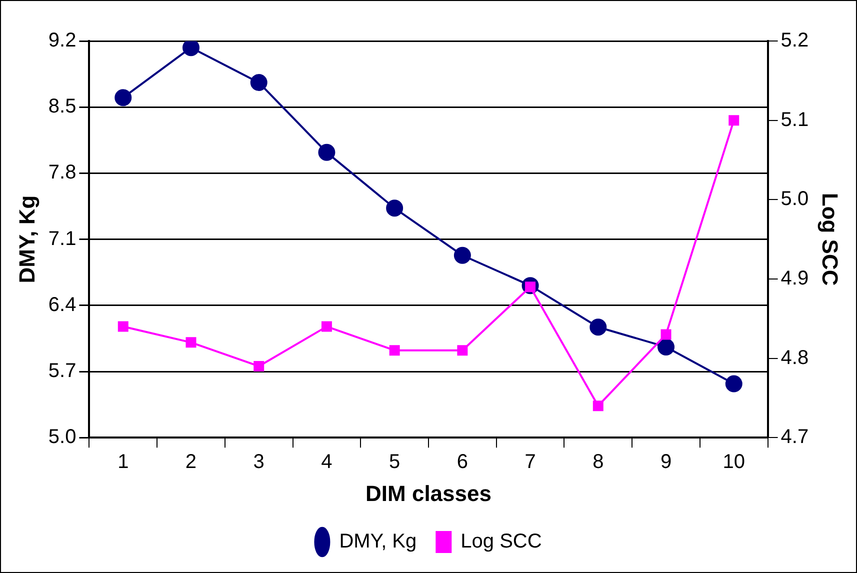 Image resolution: width=857 pixels, height=573 pixels. What do you see at coordinates (326, 462) in the screenshot?
I see `x-tick-label: 4` at bounding box center [326, 462].